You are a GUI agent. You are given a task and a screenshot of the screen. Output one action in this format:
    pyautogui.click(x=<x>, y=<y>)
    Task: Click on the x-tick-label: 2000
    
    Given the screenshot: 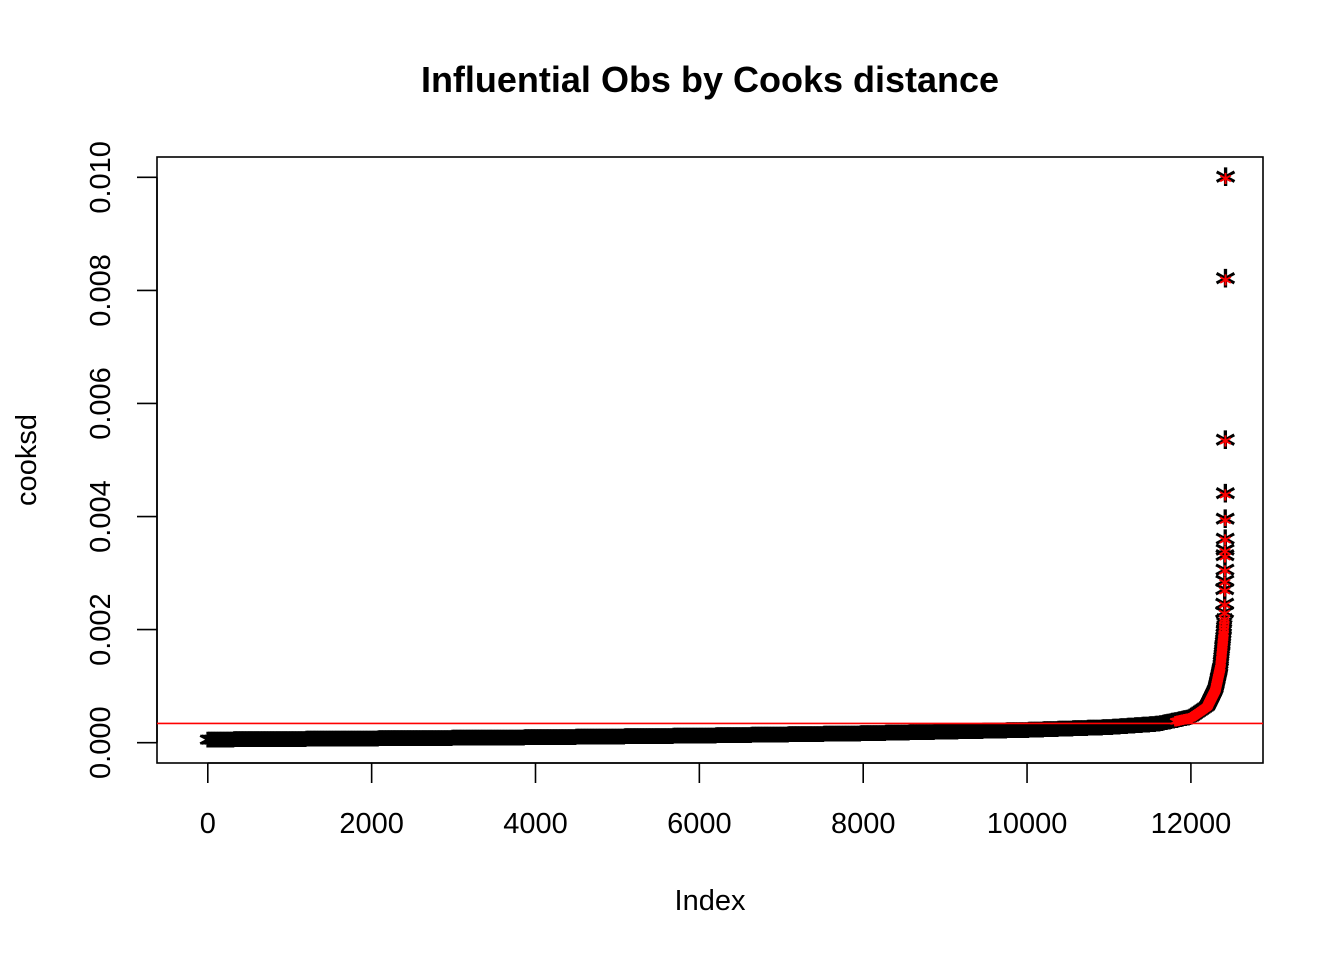 What is the action you would take?
    pyautogui.click(x=371, y=824)
    